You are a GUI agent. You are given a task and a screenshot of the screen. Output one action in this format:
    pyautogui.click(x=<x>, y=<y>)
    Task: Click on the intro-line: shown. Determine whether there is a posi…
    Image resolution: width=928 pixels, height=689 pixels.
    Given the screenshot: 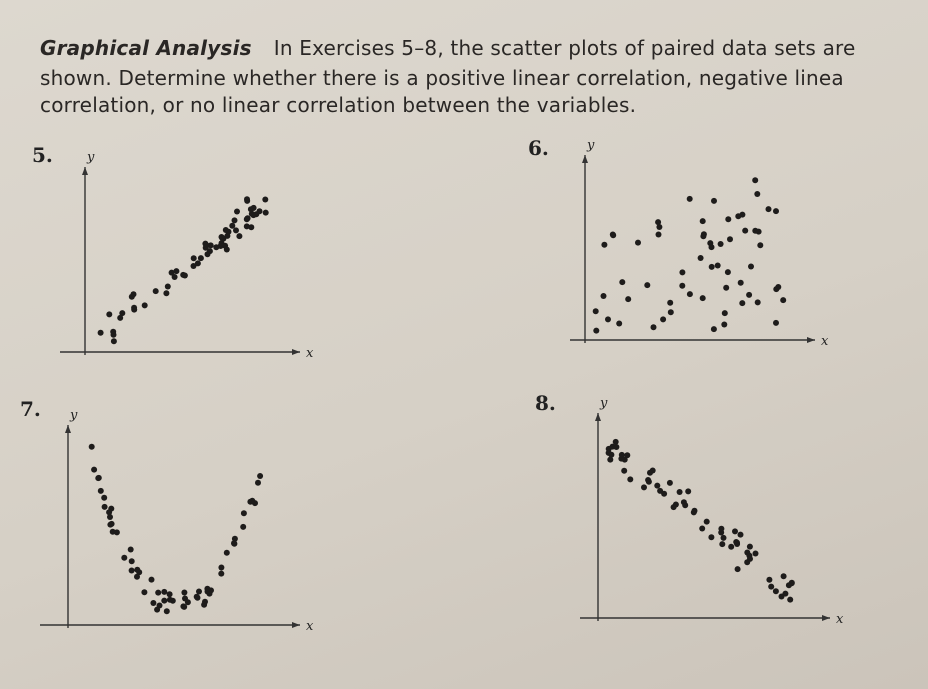 What is the action you would take?
    pyautogui.click(x=442, y=78)
    